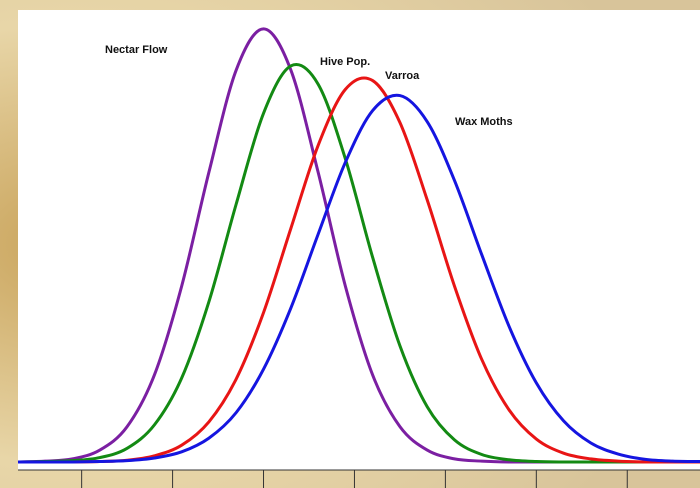 This screenshot has height=488, width=700. Describe the element at coordinates (484, 122) in the screenshot. I see `annotation: Wax Moths` at that location.